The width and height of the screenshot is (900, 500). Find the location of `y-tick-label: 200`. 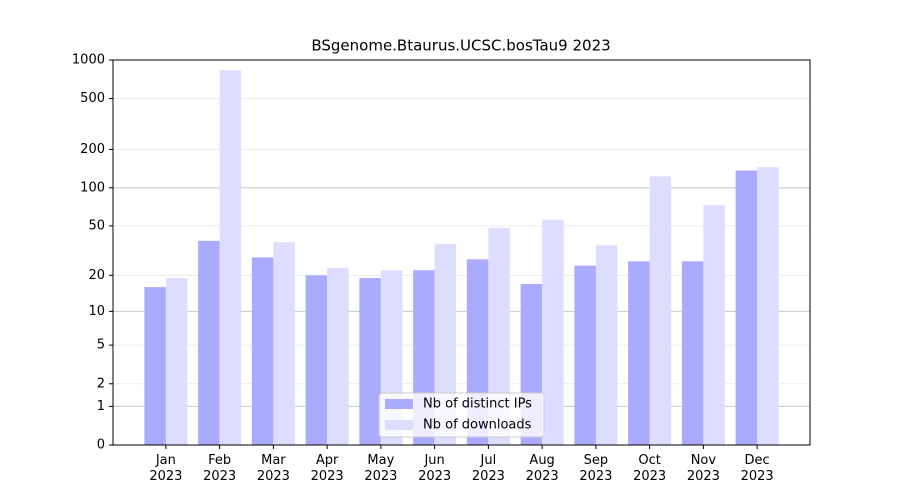

y-tick-label: 200 is located at coordinates (92, 149).